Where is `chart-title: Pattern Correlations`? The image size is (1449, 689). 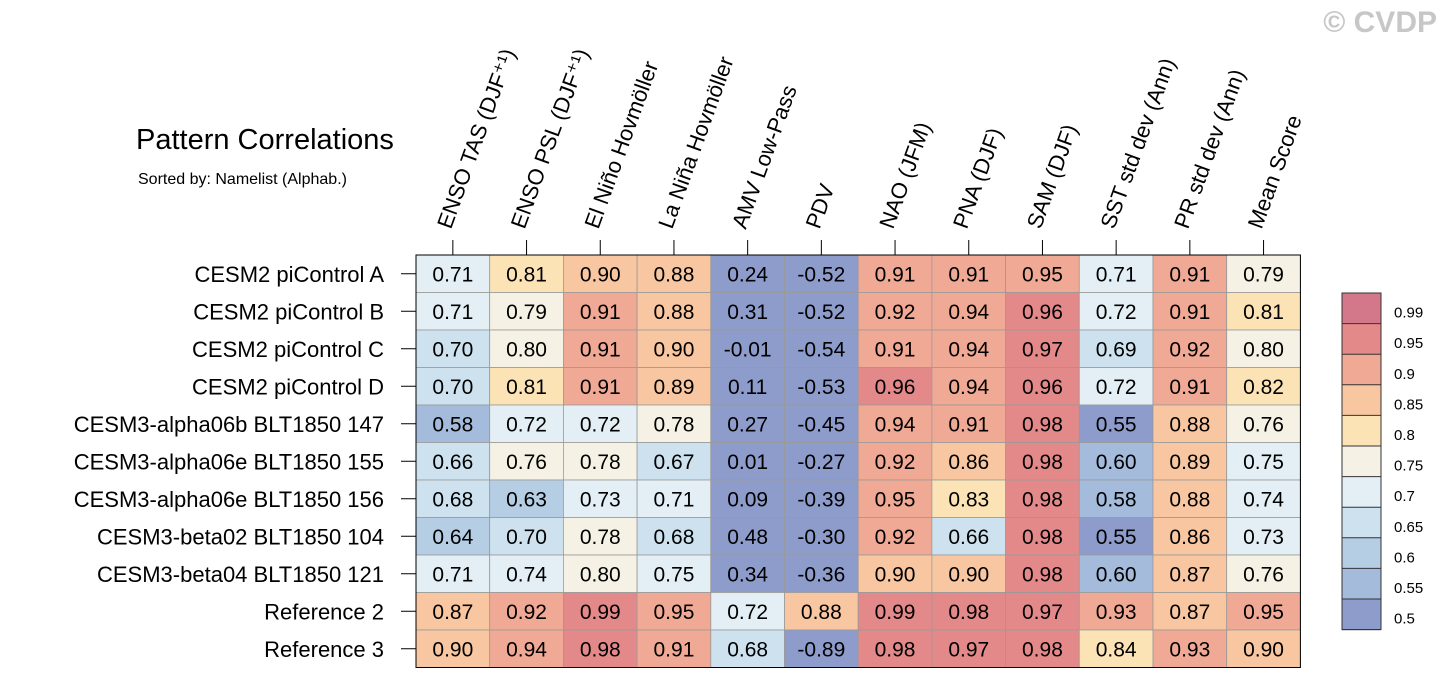
chart-title: Pattern Correlations is located at coordinates (265, 140).